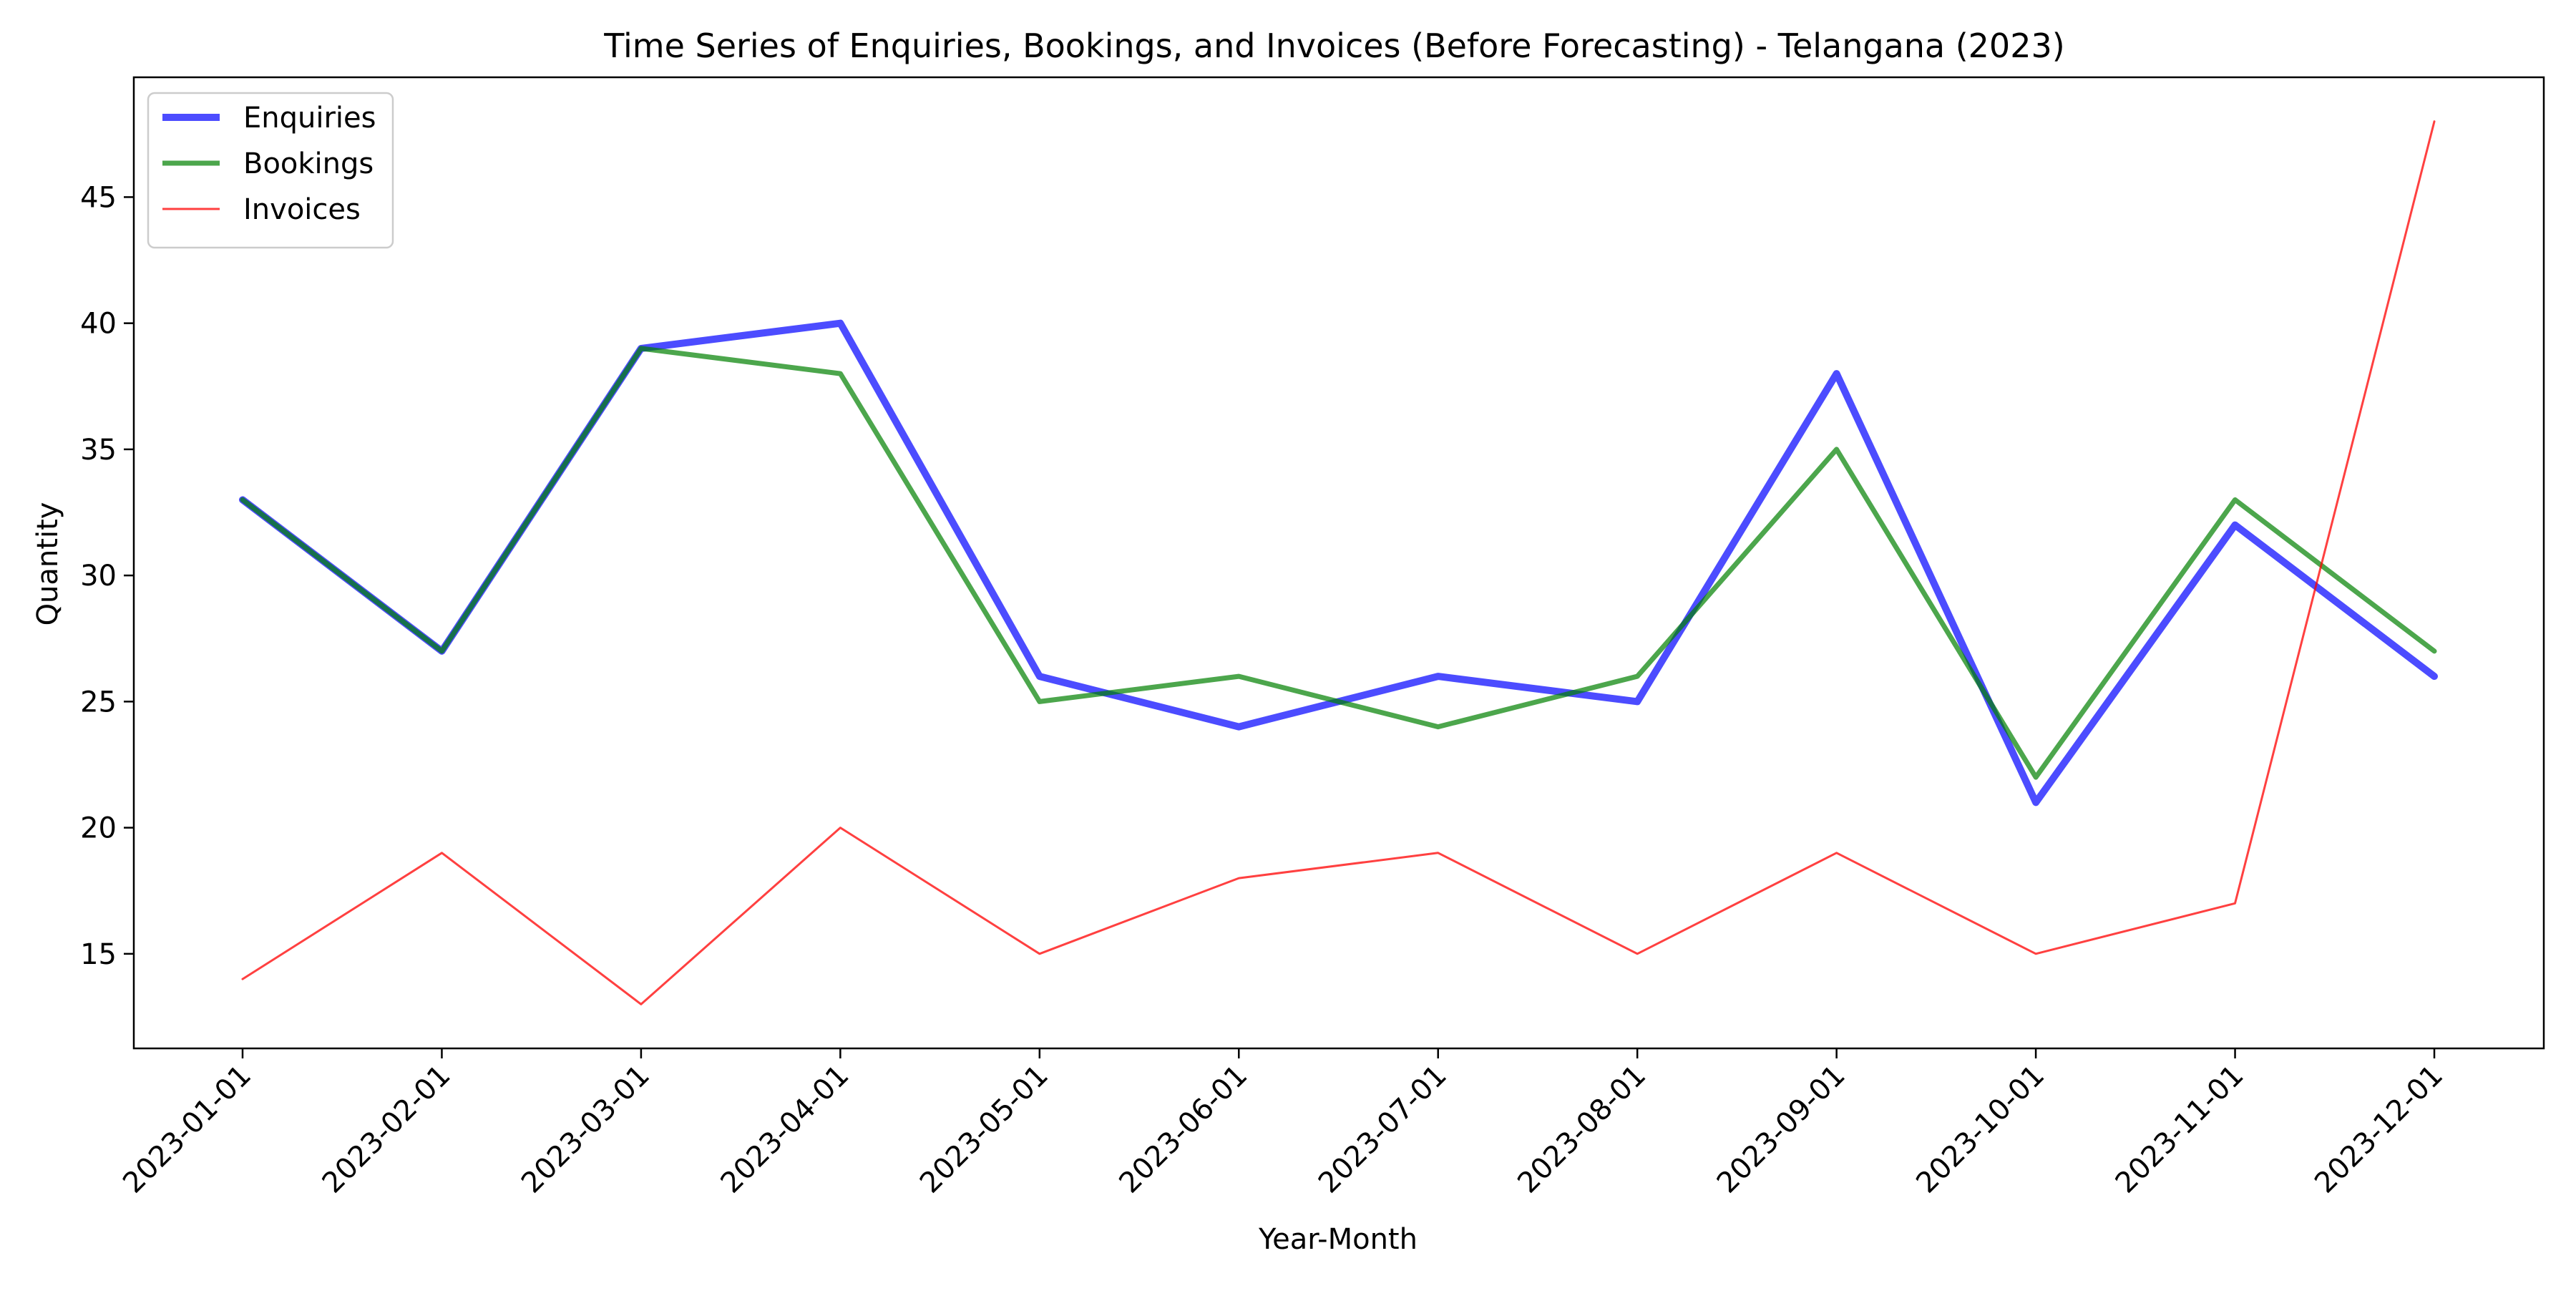  What do you see at coordinates (585, 1129) in the screenshot?
I see `x-tick-label: 2023-03-01` at bounding box center [585, 1129].